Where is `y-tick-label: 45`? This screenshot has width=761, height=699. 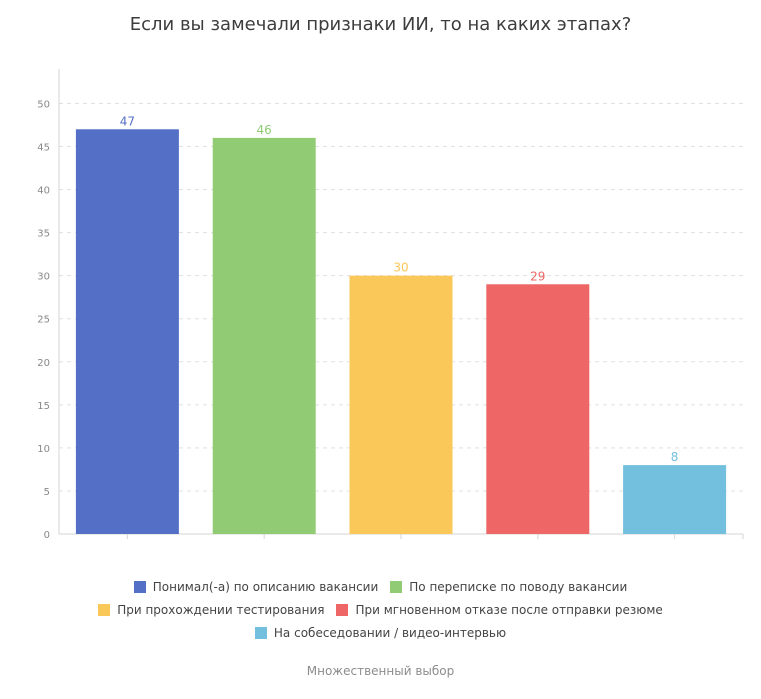 y-tick-label: 45 is located at coordinates (43, 148).